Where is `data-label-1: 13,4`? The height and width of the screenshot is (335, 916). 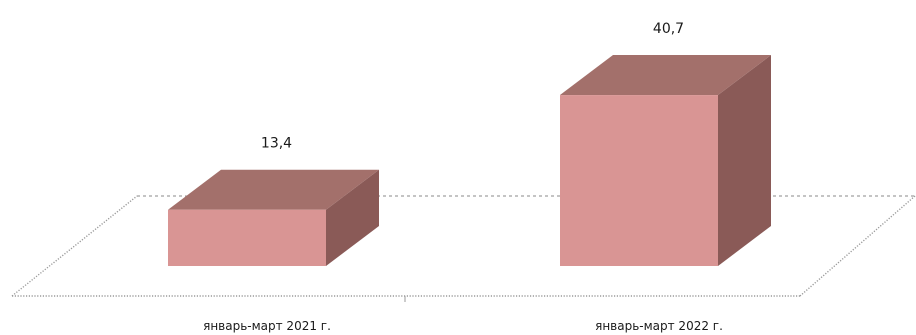 data-label-1: 13,4 is located at coordinates (276, 144).